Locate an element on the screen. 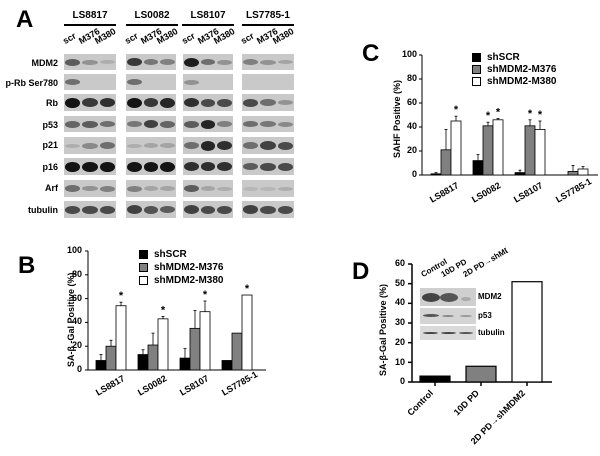  panel-c-letter: C is located at coordinates (371, 53).